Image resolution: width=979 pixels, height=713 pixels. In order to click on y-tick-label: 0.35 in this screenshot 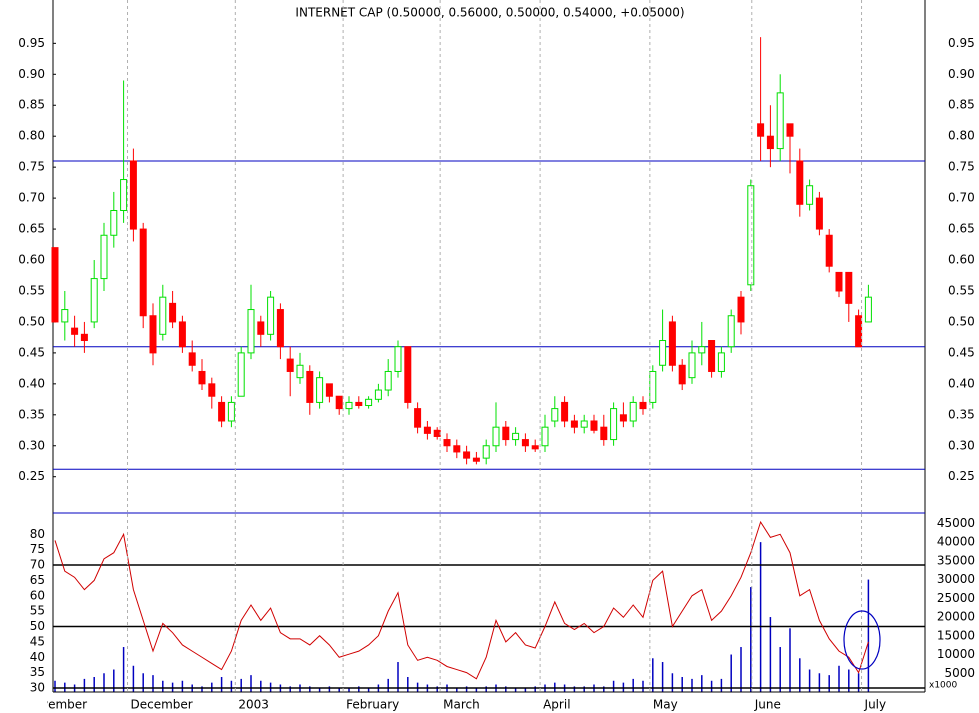, I will do `click(31, 414)`.